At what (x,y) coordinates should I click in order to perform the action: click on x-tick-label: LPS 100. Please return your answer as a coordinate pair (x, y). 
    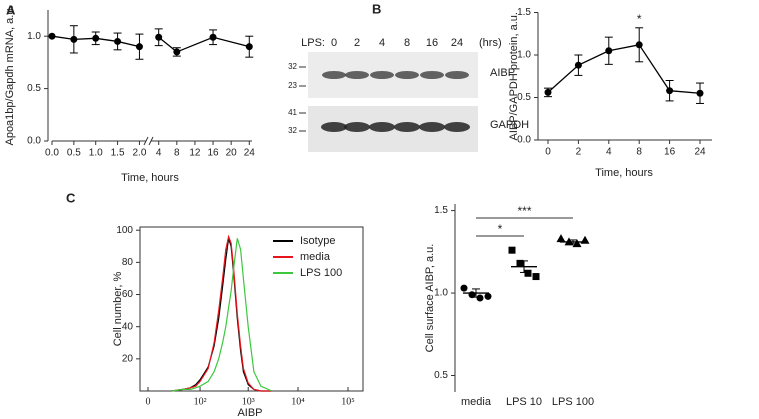
    Looking at the image, I should click on (573, 402).